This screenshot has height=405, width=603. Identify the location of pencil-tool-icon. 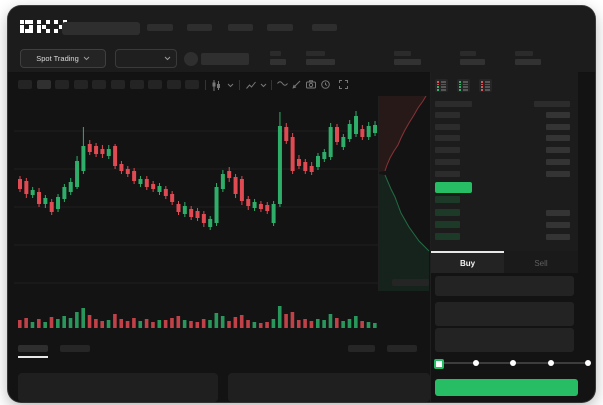
(296, 84).